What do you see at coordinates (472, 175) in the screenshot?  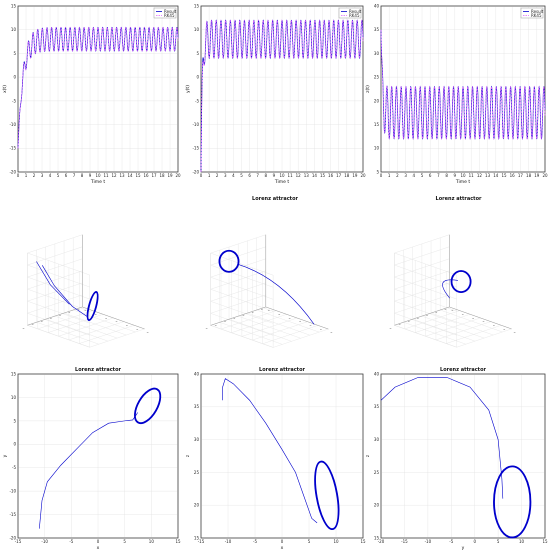 I see `x-tick-label: 11` at bounding box center [472, 175].